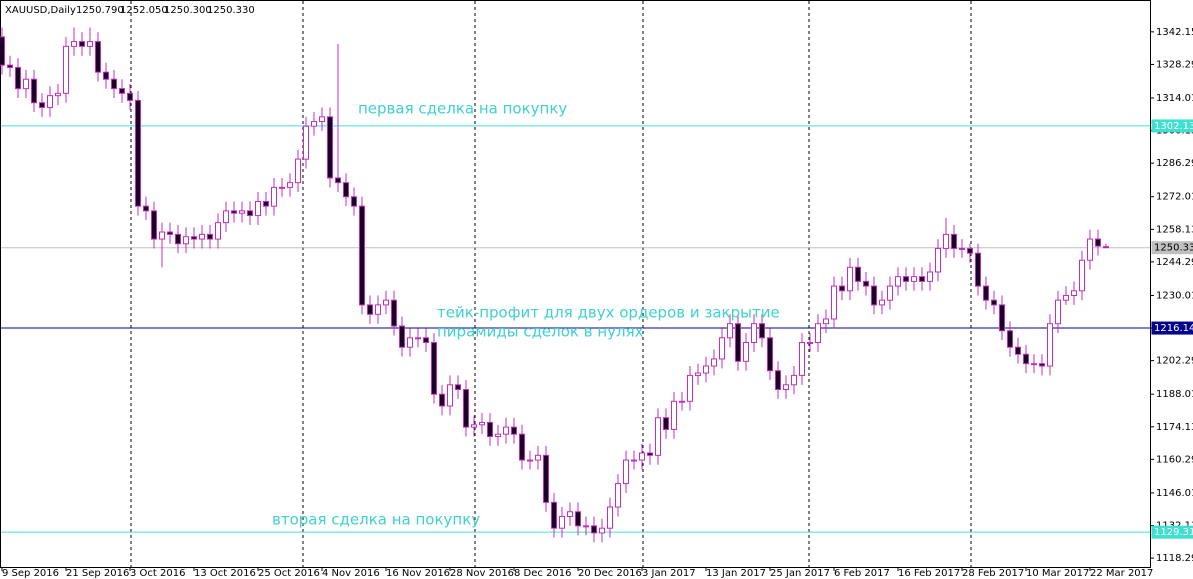 This screenshot has height=579, width=1193. Describe the element at coordinates (225, 573) in the screenshot. I see `x-tick-label: 13 Oct 2016` at that location.